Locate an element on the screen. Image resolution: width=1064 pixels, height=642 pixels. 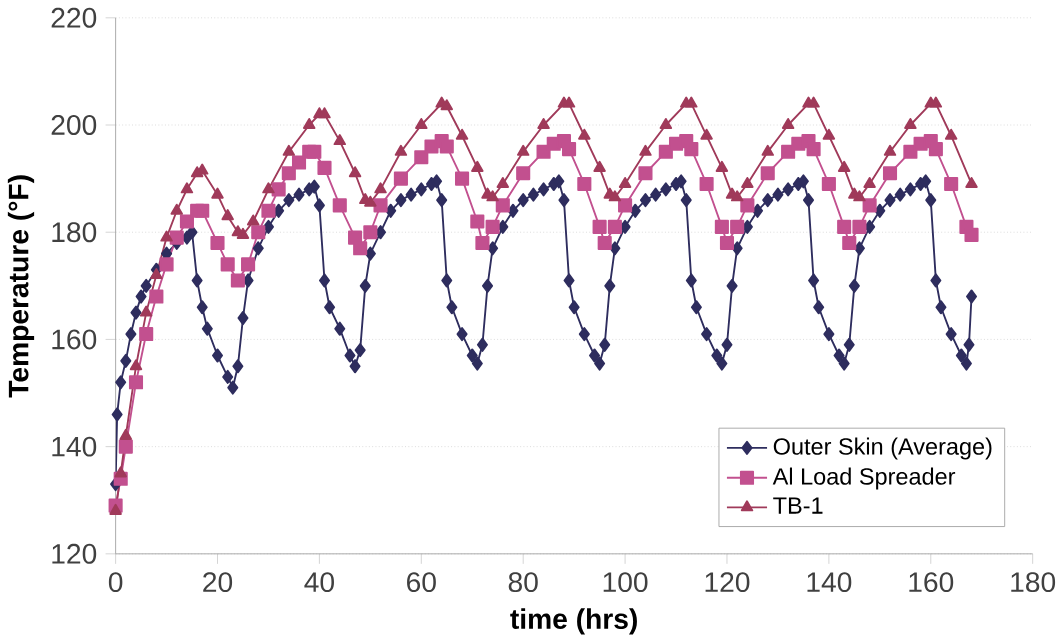
y-tick-label: 120 is located at coordinates (74, 553).